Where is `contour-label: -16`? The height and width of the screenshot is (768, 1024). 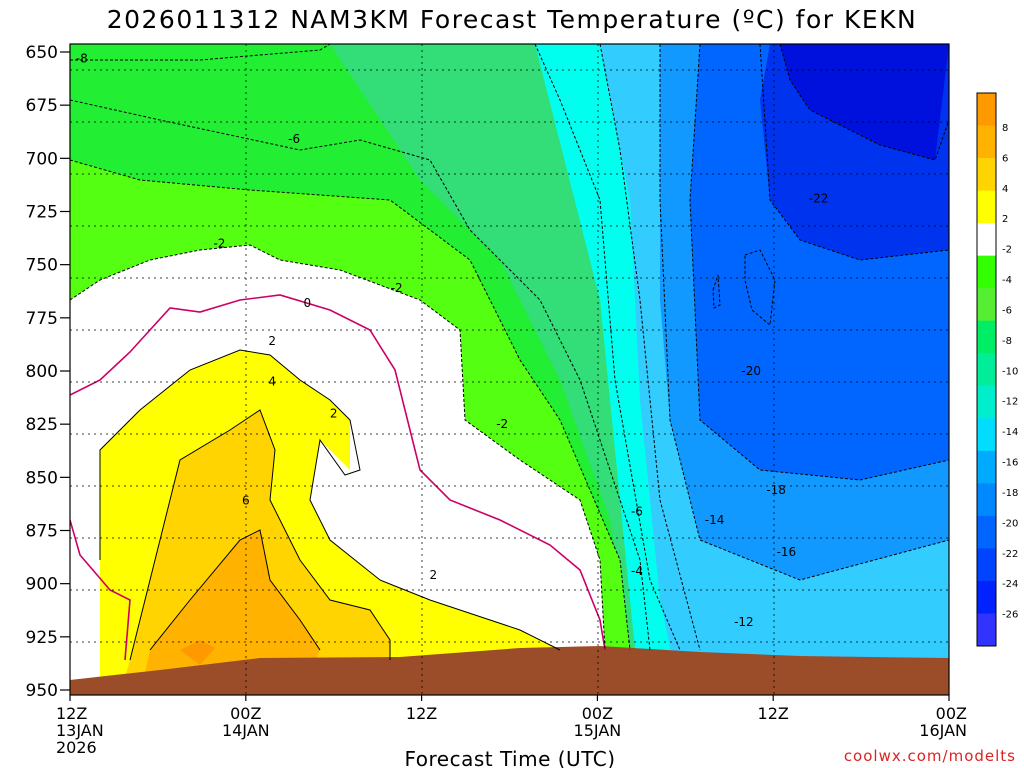
contour-label: -16 is located at coordinates (787, 552).